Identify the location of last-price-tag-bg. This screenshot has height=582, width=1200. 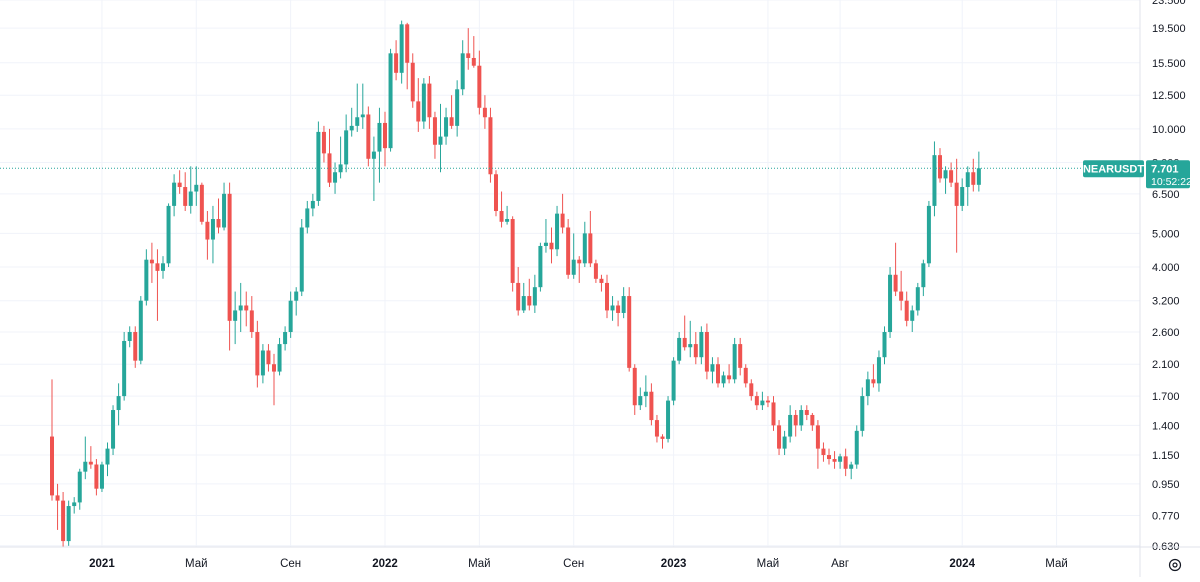
(1168, 174).